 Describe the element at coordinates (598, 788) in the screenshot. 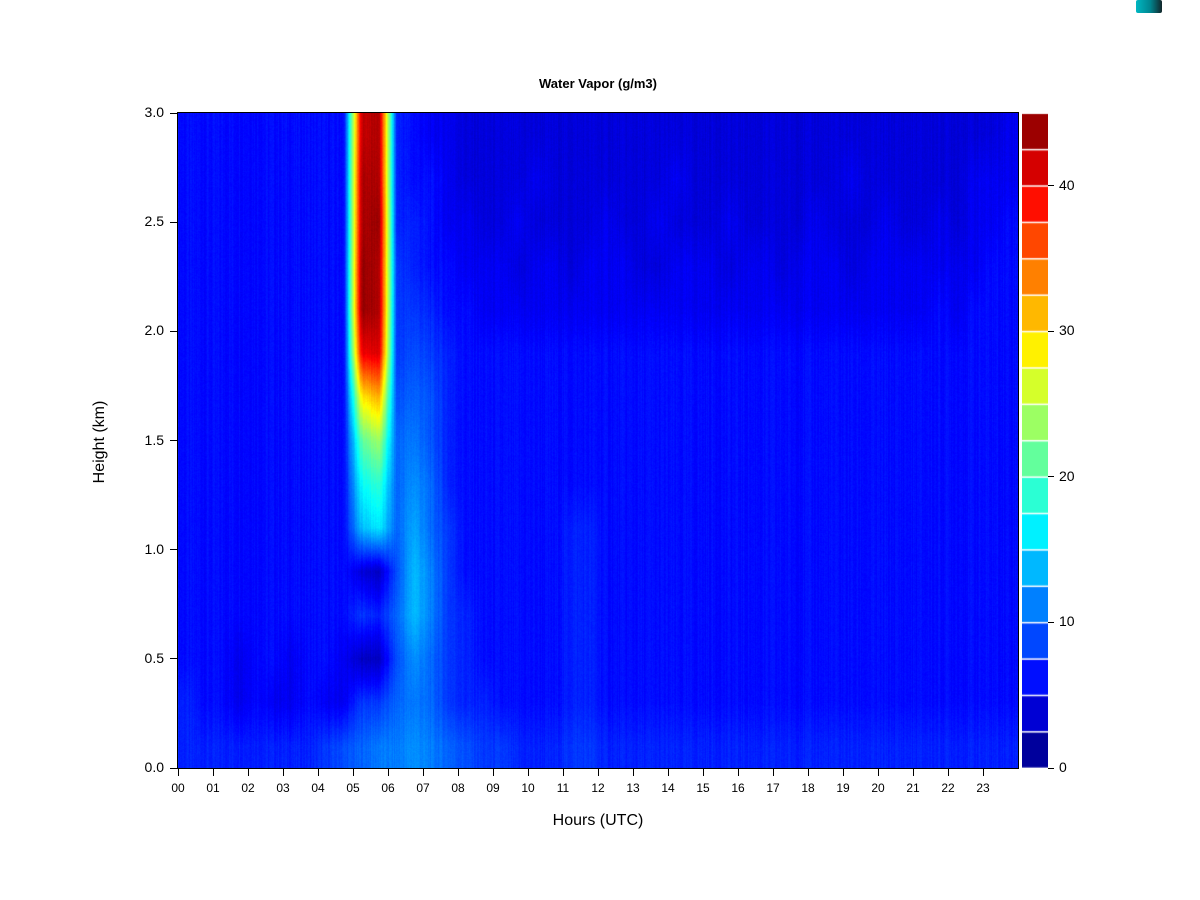

I see `x-tick-label: 12` at that location.